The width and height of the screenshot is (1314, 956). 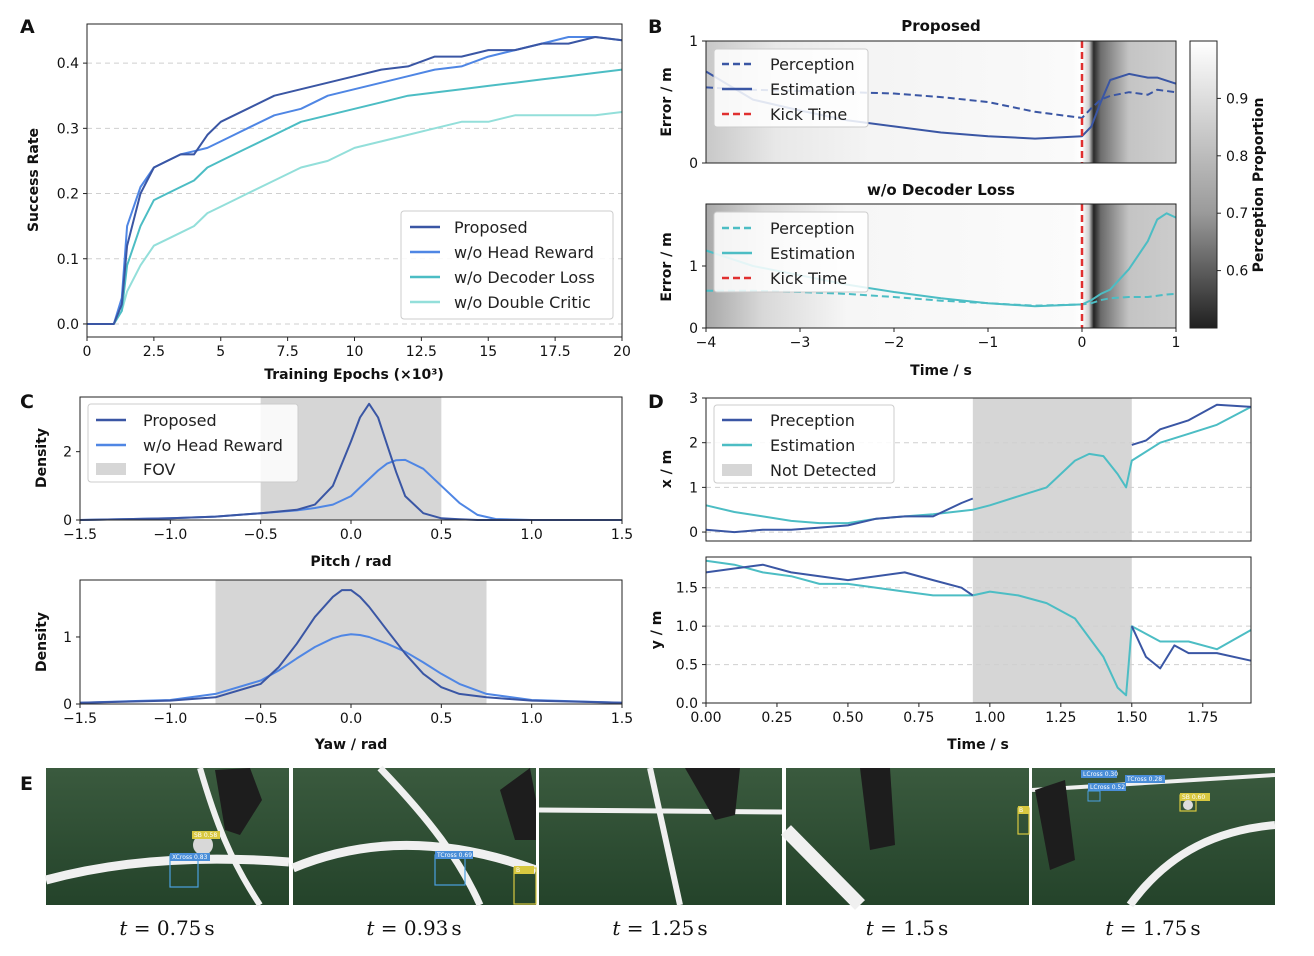 What do you see at coordinates (1237, 272) in the screenshot?
I see `colorbar-tick-label: 0.6` at bounding box center [1237, 272].